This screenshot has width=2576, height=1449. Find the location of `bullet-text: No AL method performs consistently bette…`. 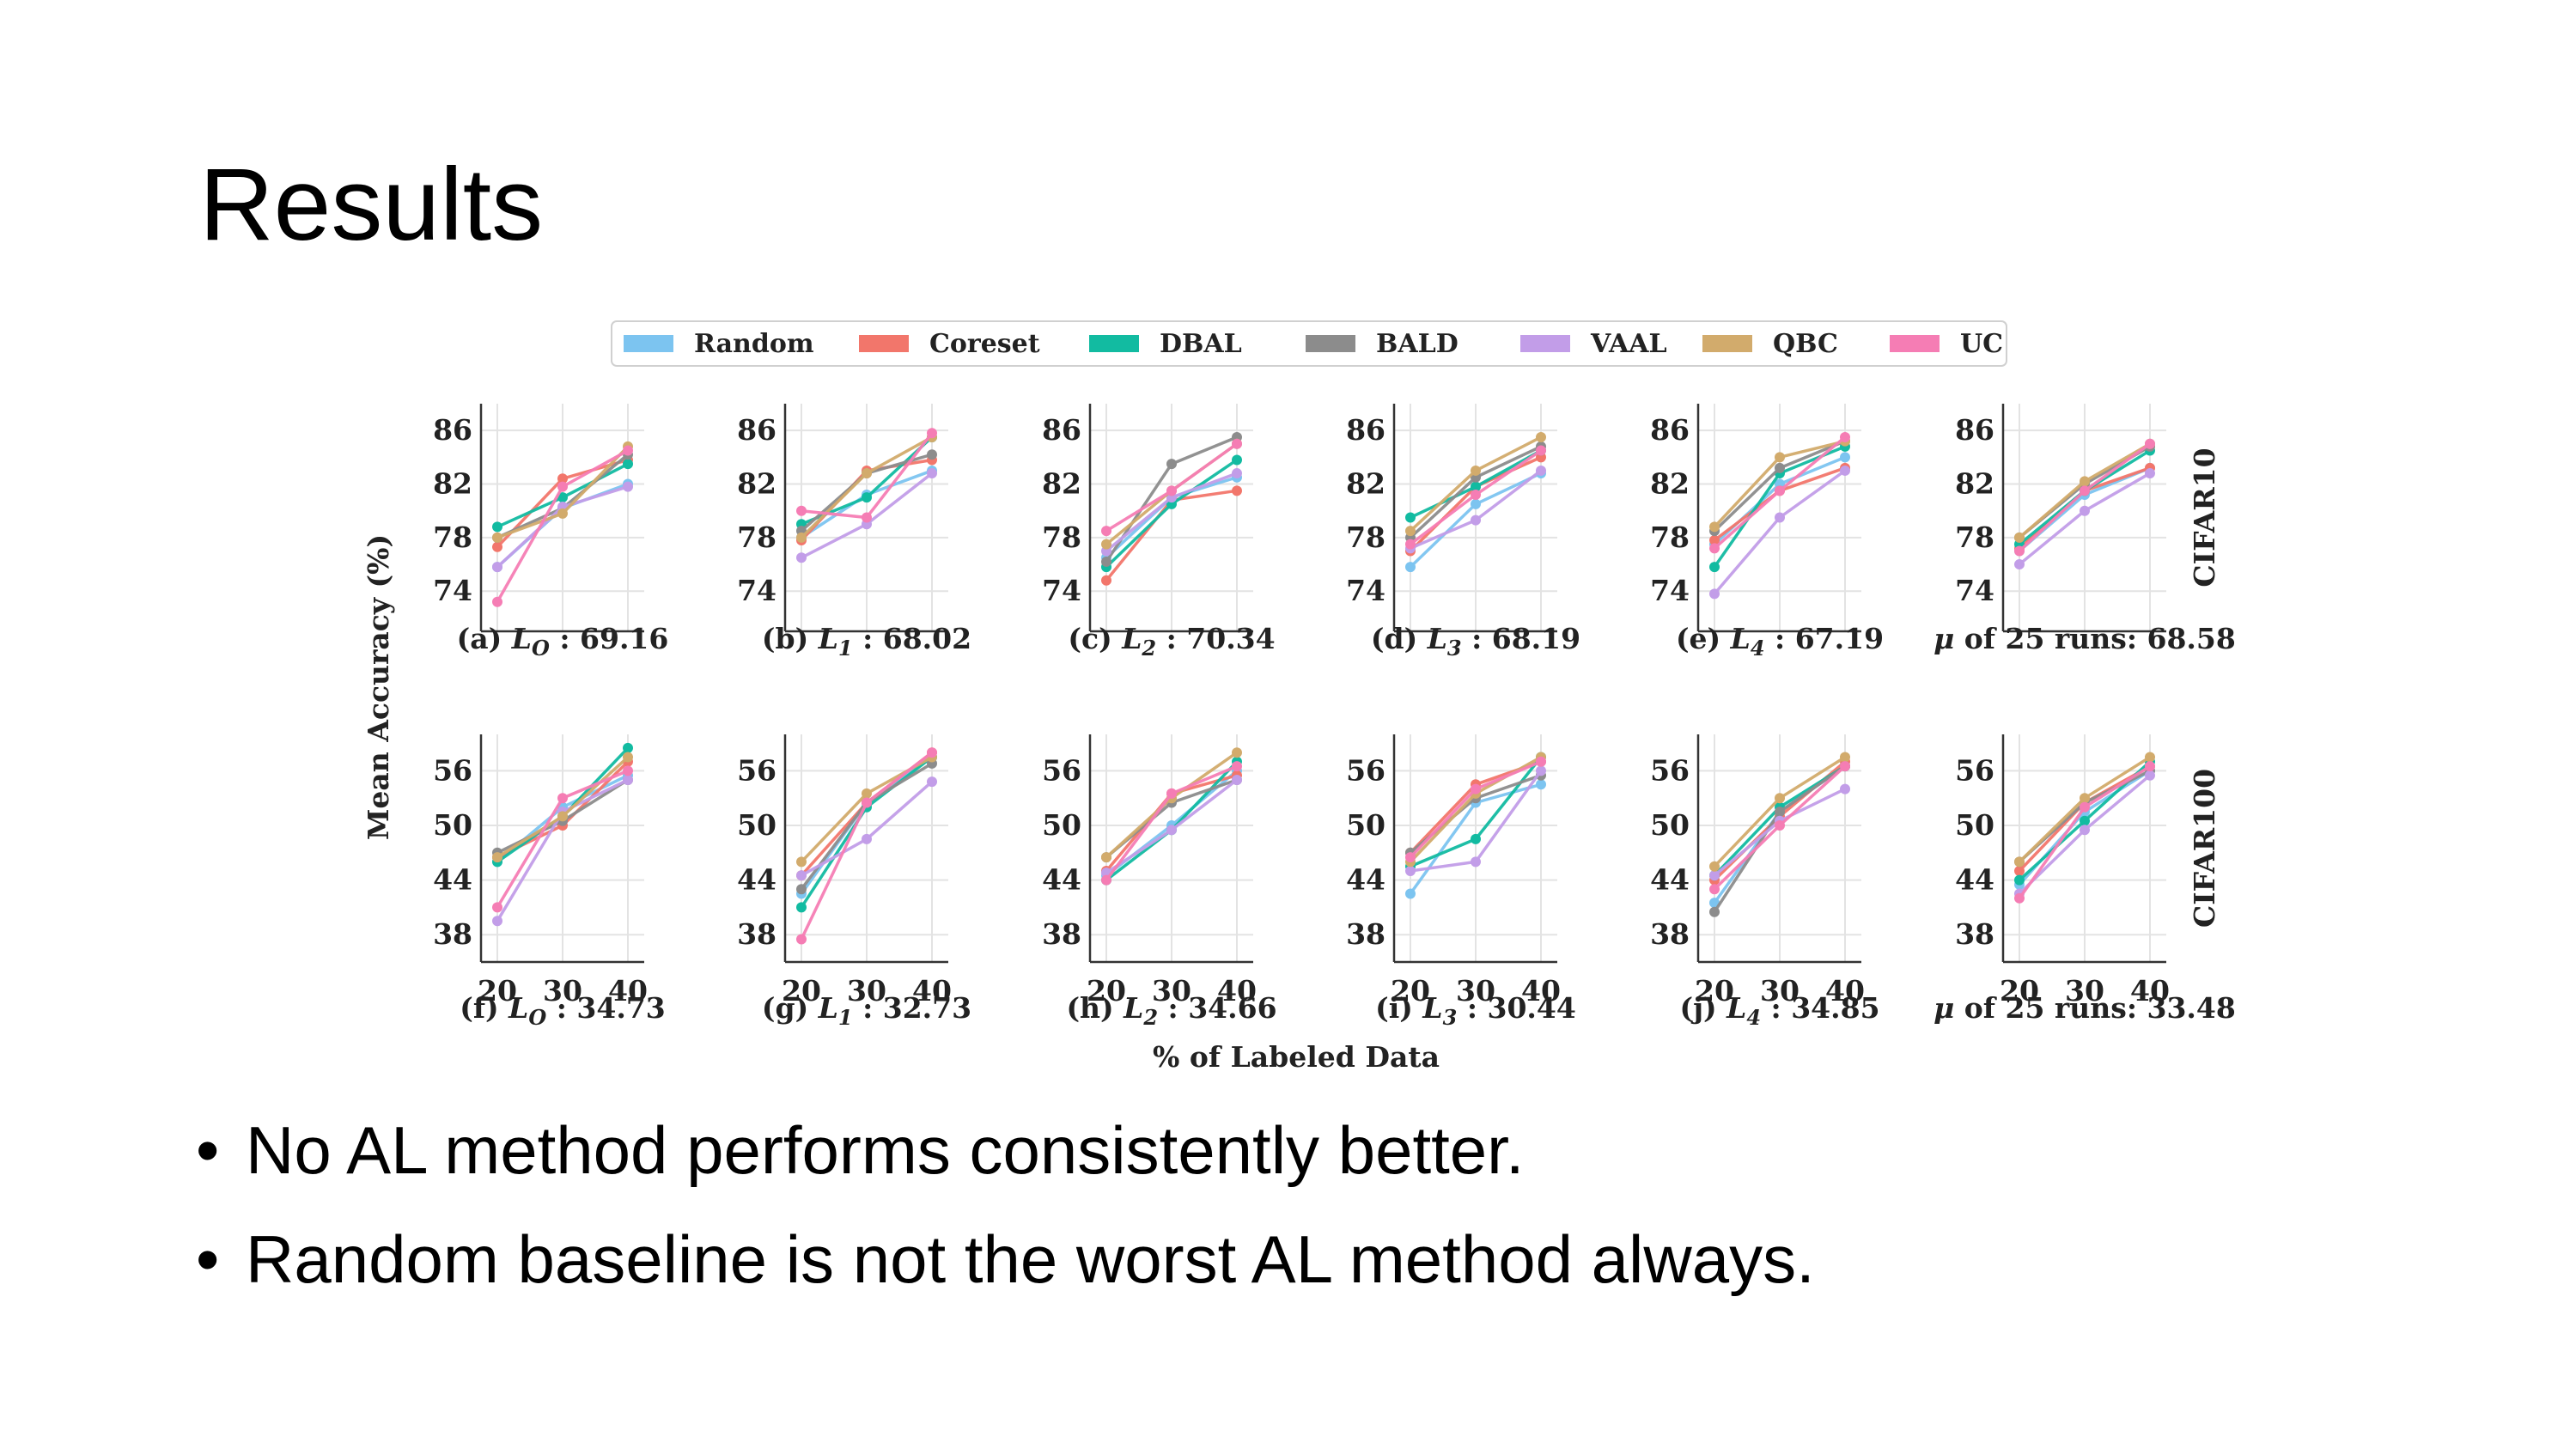

bullet-text: No AL method performs consistently bette… is located at coordinates (885, 1150).